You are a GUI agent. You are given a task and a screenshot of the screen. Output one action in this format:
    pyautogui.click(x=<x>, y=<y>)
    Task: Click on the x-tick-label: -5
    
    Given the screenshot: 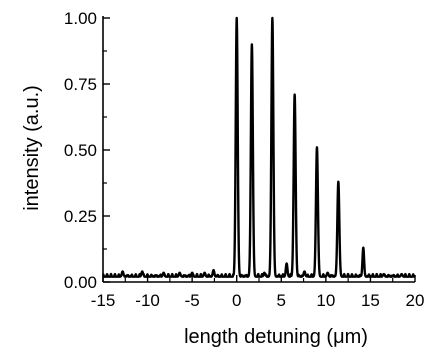 What is the action you would take?
    pyautogui.click(x=192, y=300)
    